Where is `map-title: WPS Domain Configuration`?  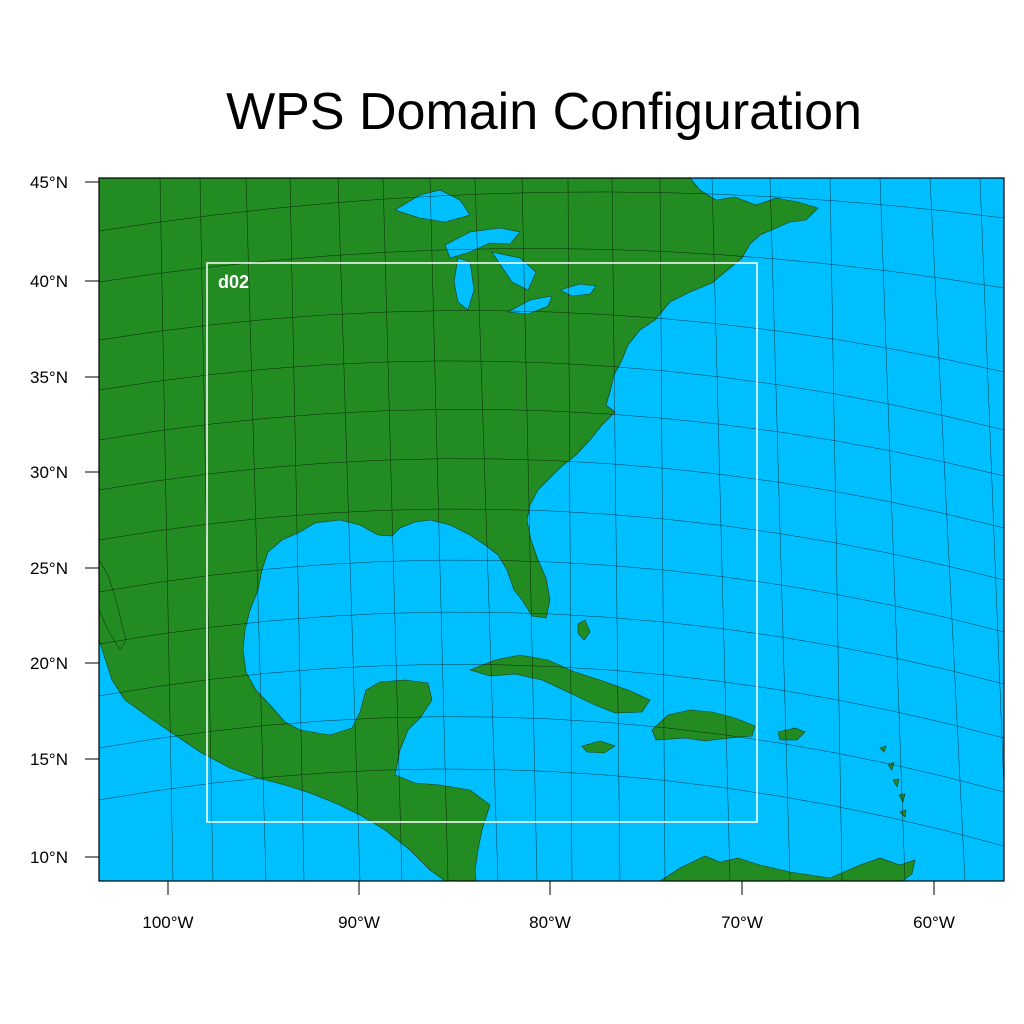
map-title: WPS Domain Configuration is located at coordinates (544, 112).